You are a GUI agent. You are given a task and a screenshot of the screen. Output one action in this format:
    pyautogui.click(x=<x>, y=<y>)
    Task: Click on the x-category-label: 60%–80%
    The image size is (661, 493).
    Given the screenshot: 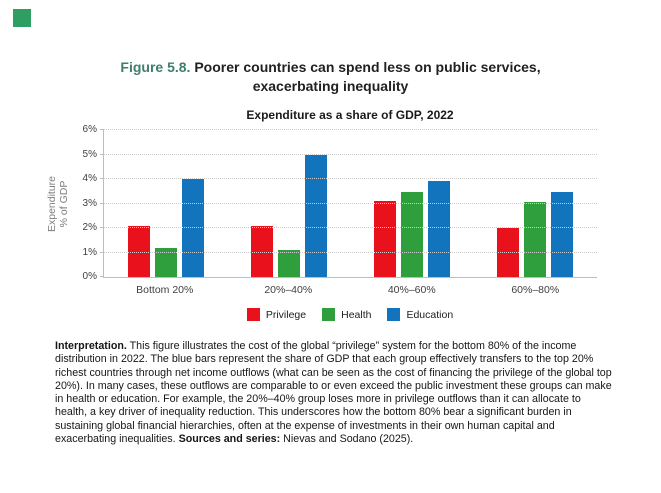 What is the action you would take?
    pyautogui.click(x=535, y=290)
    